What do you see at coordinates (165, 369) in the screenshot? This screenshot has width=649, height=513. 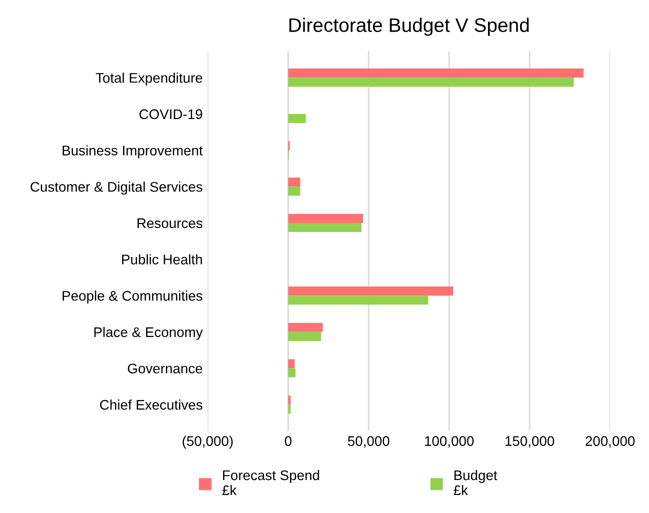 I see `y-tick-label: Governance` at bounding box center [165, 369].